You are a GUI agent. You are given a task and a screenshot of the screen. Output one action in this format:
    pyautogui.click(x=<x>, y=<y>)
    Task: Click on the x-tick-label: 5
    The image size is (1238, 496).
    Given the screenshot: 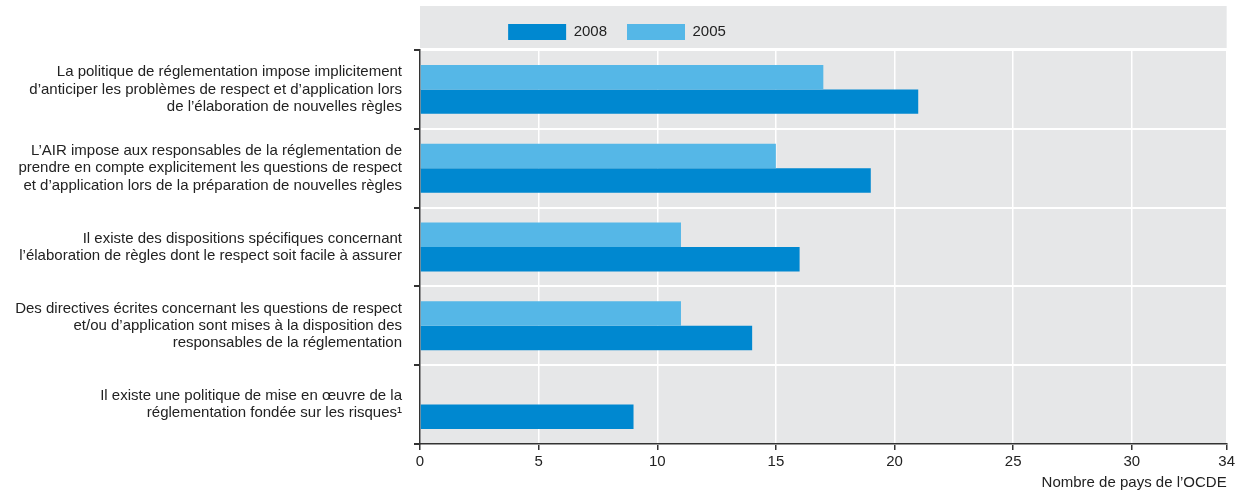 What is the action you would take?
    pyautogui.click(x=538, y=461)
    